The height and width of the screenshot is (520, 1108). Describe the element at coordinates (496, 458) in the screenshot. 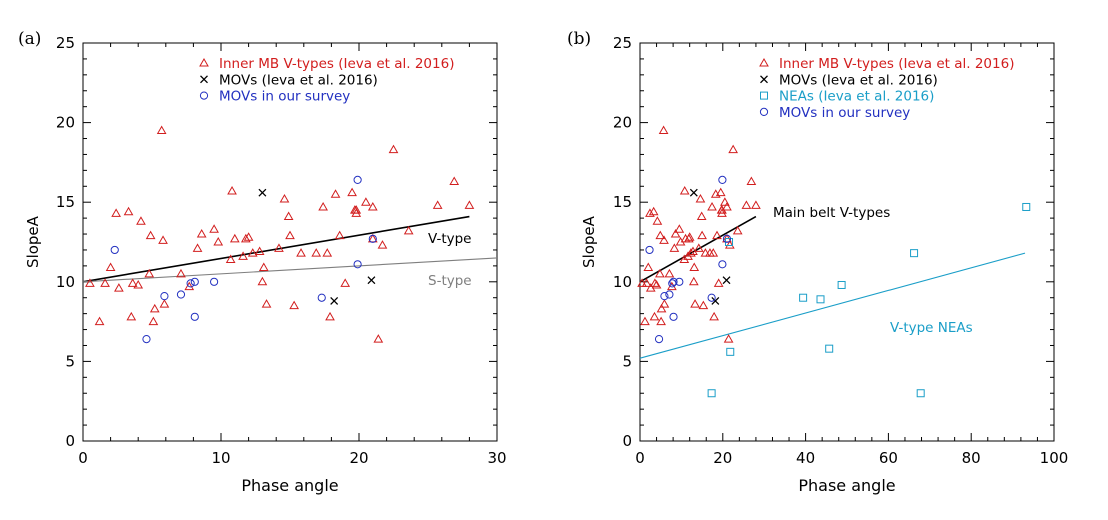

I see `x-tick-label: 30` at that location.